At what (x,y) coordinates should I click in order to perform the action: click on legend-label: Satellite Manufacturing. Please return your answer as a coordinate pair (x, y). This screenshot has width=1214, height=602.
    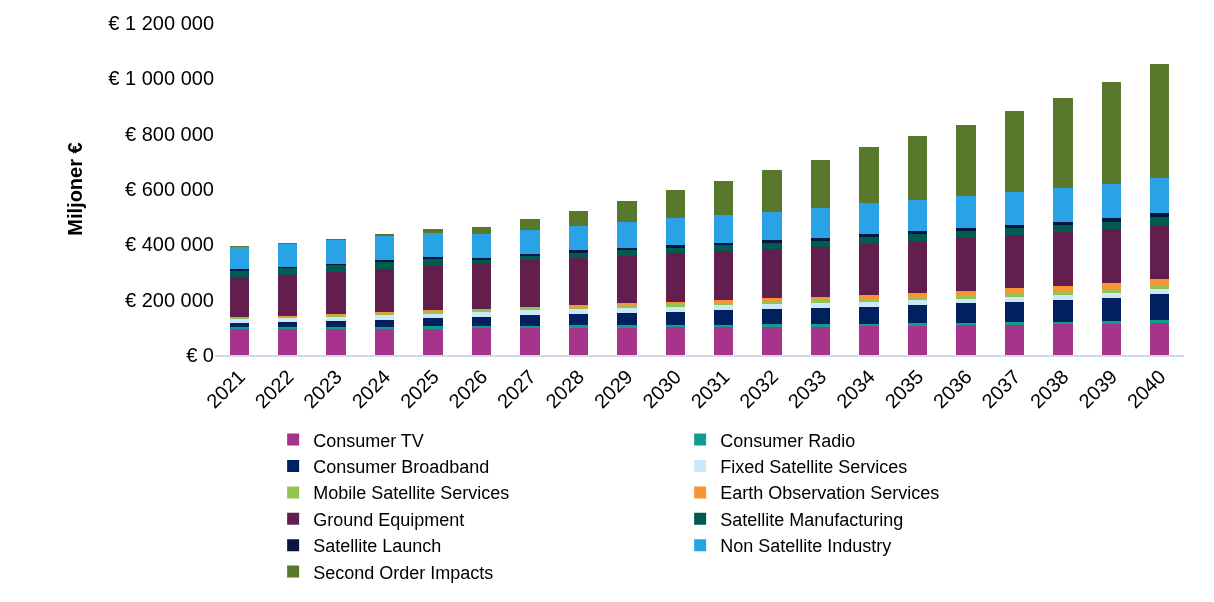
    Looking at the image, I should click on (812, 519).